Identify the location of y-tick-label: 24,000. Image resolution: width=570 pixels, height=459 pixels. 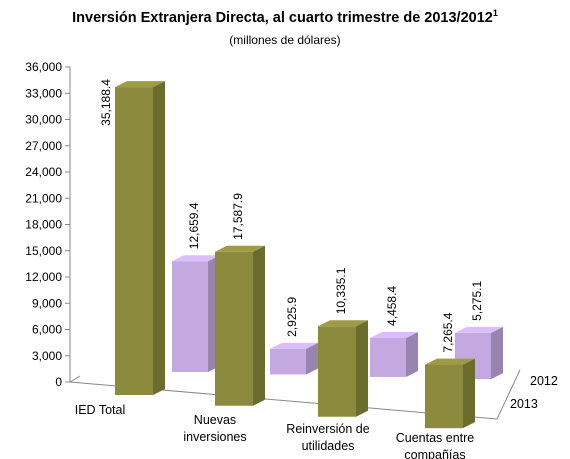
(43, 172).